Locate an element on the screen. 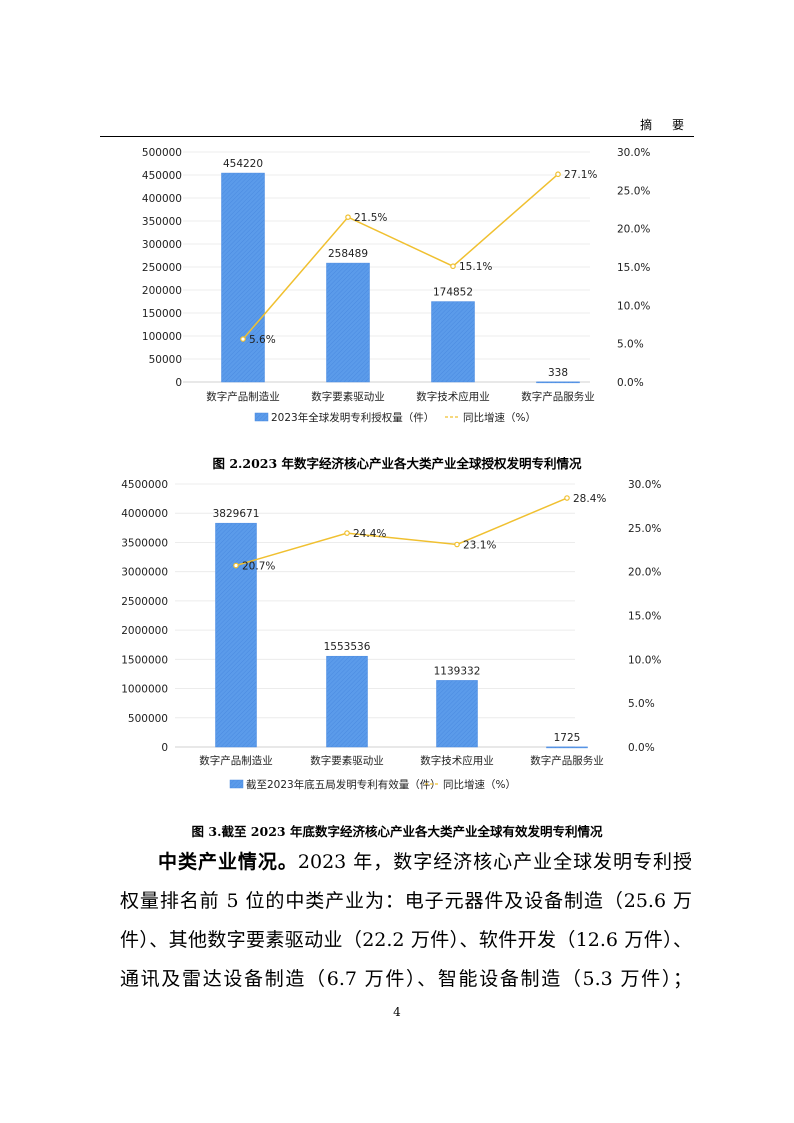 The image size is (794, 1123). running-header: 摘 要 is located at coordinates (666, 125).